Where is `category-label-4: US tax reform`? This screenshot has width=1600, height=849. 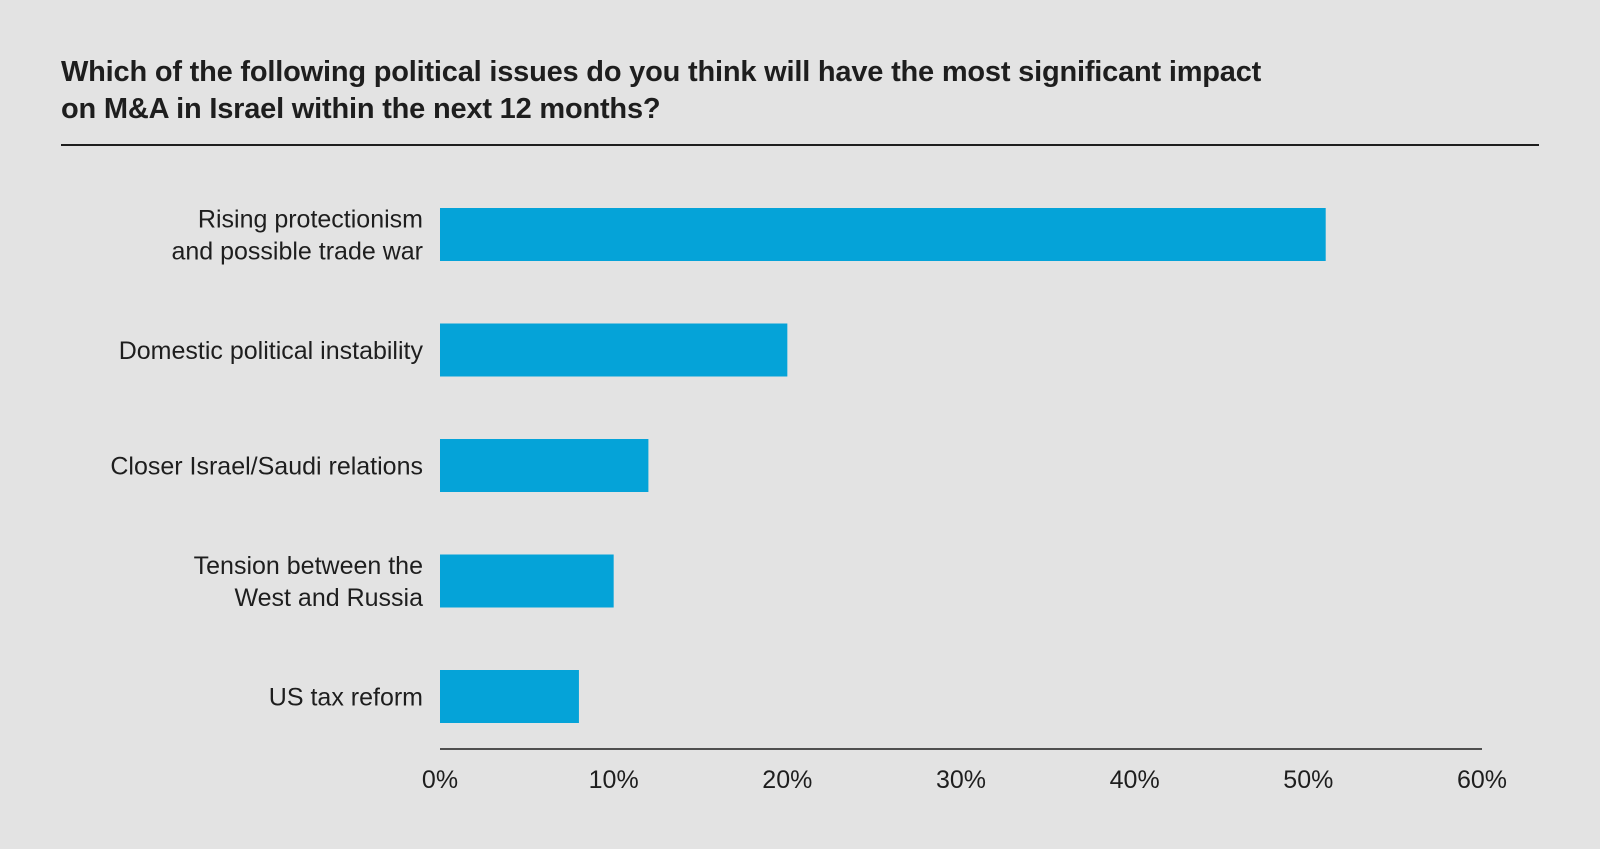
category-label-4: US tax reform is located at coordinates (346, 698).